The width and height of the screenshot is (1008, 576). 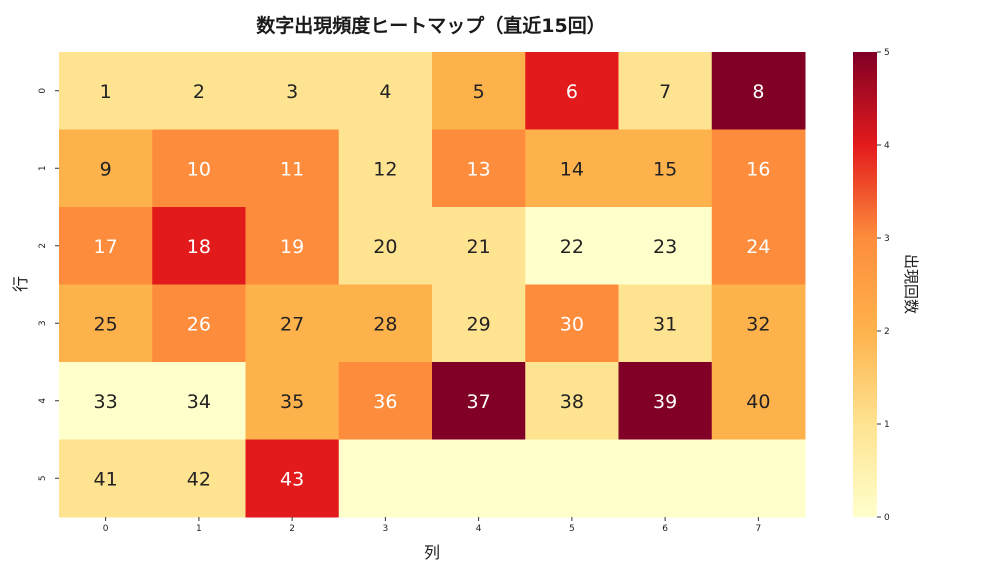 I want to click on cell-label: 28, so click(x=385, y=324).